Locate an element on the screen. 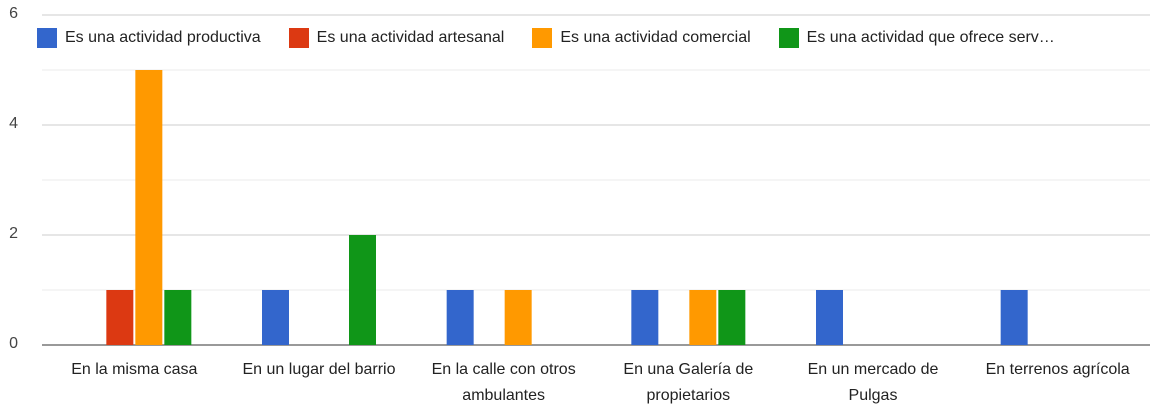 This screenshot has height=408, width=1155. x-tick-label: En terrenos agrícola is located at coordinates (1057, 369).